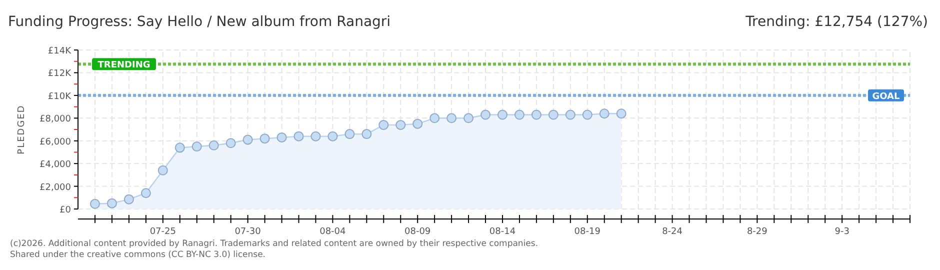  Describe the element at coordinates (56, 187) in the screenshot. I see `y-tick-label: £2,000` at that location.